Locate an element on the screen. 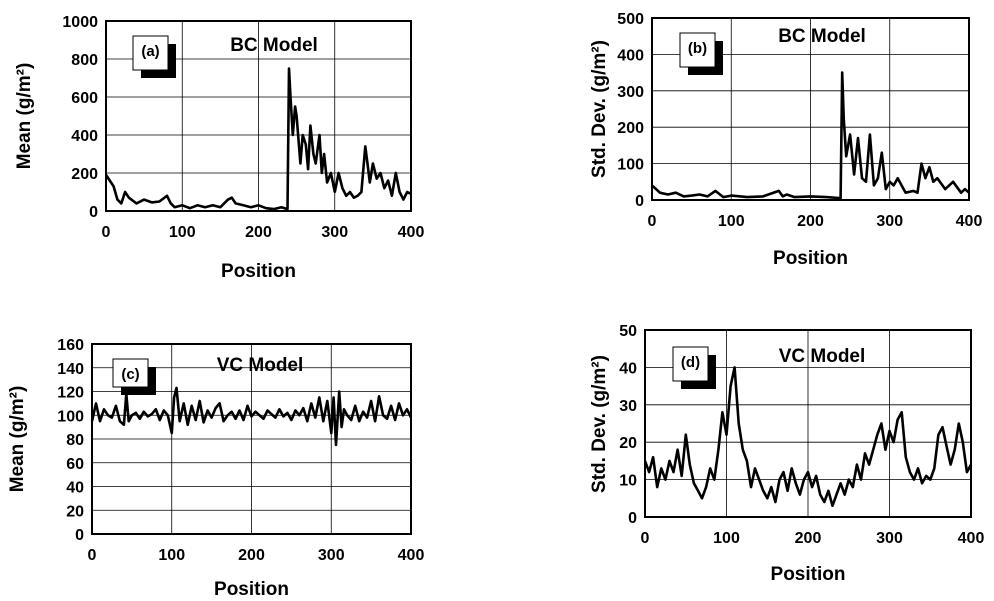 Image resolution: width=994 pixels, height=601 pixels. y-tick-label: 160 is located at coordinates (70, 345).